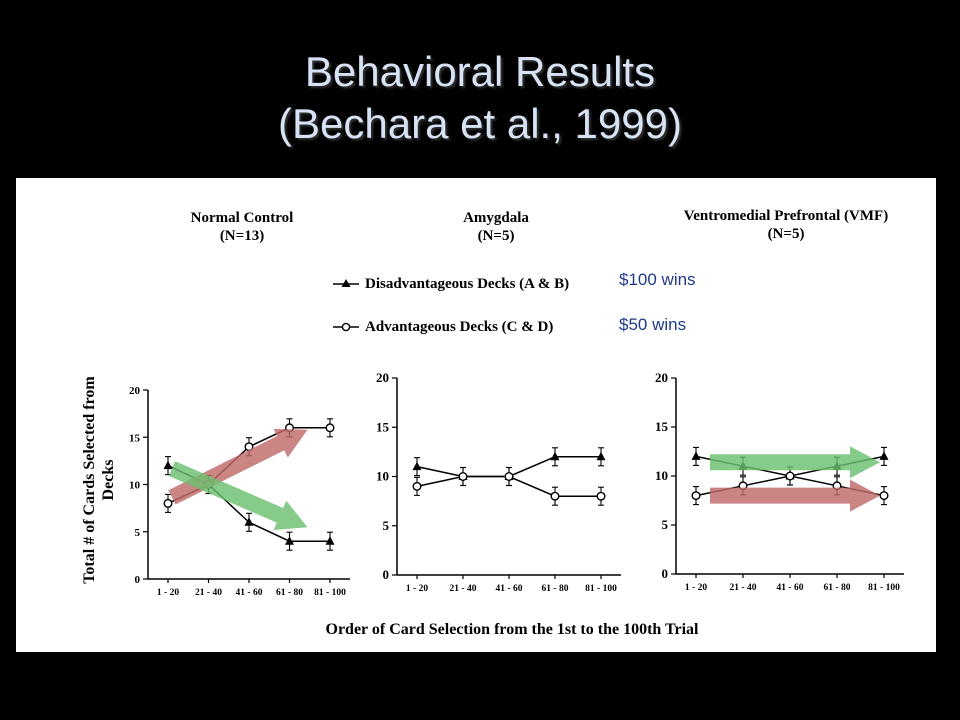 The height and width of the screenshot is (720, 960). What do you see at coordinates (386, 574) in the screenshot?
I see `chart-2-y-tick-label: 0` at bounding box center [386, 574].